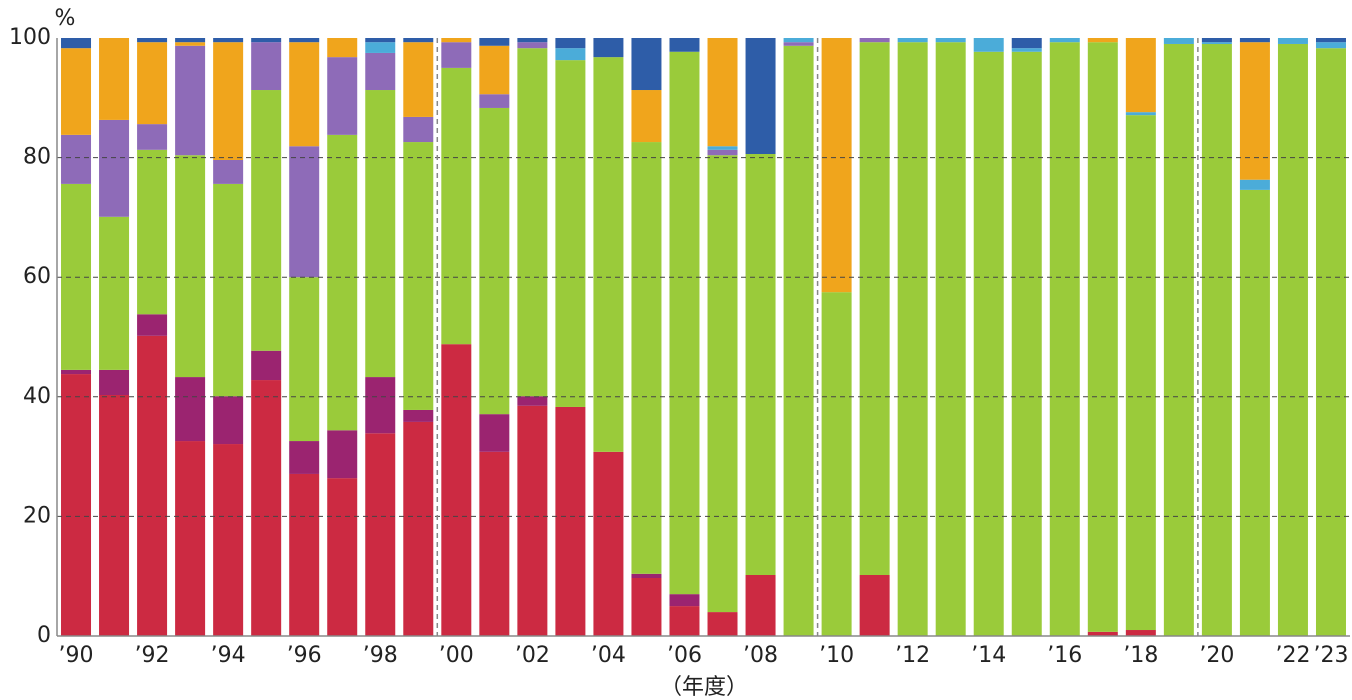 The width and height of the screenshot is (1352, 700). I want to click on y-tick-label: 0, so click(44, 635).